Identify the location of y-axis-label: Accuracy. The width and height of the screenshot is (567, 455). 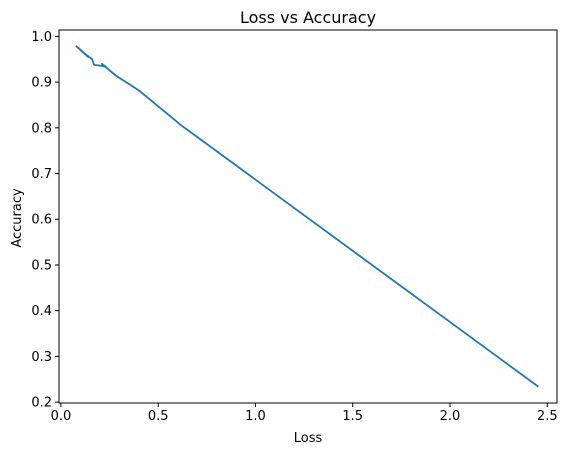
(17, 218).